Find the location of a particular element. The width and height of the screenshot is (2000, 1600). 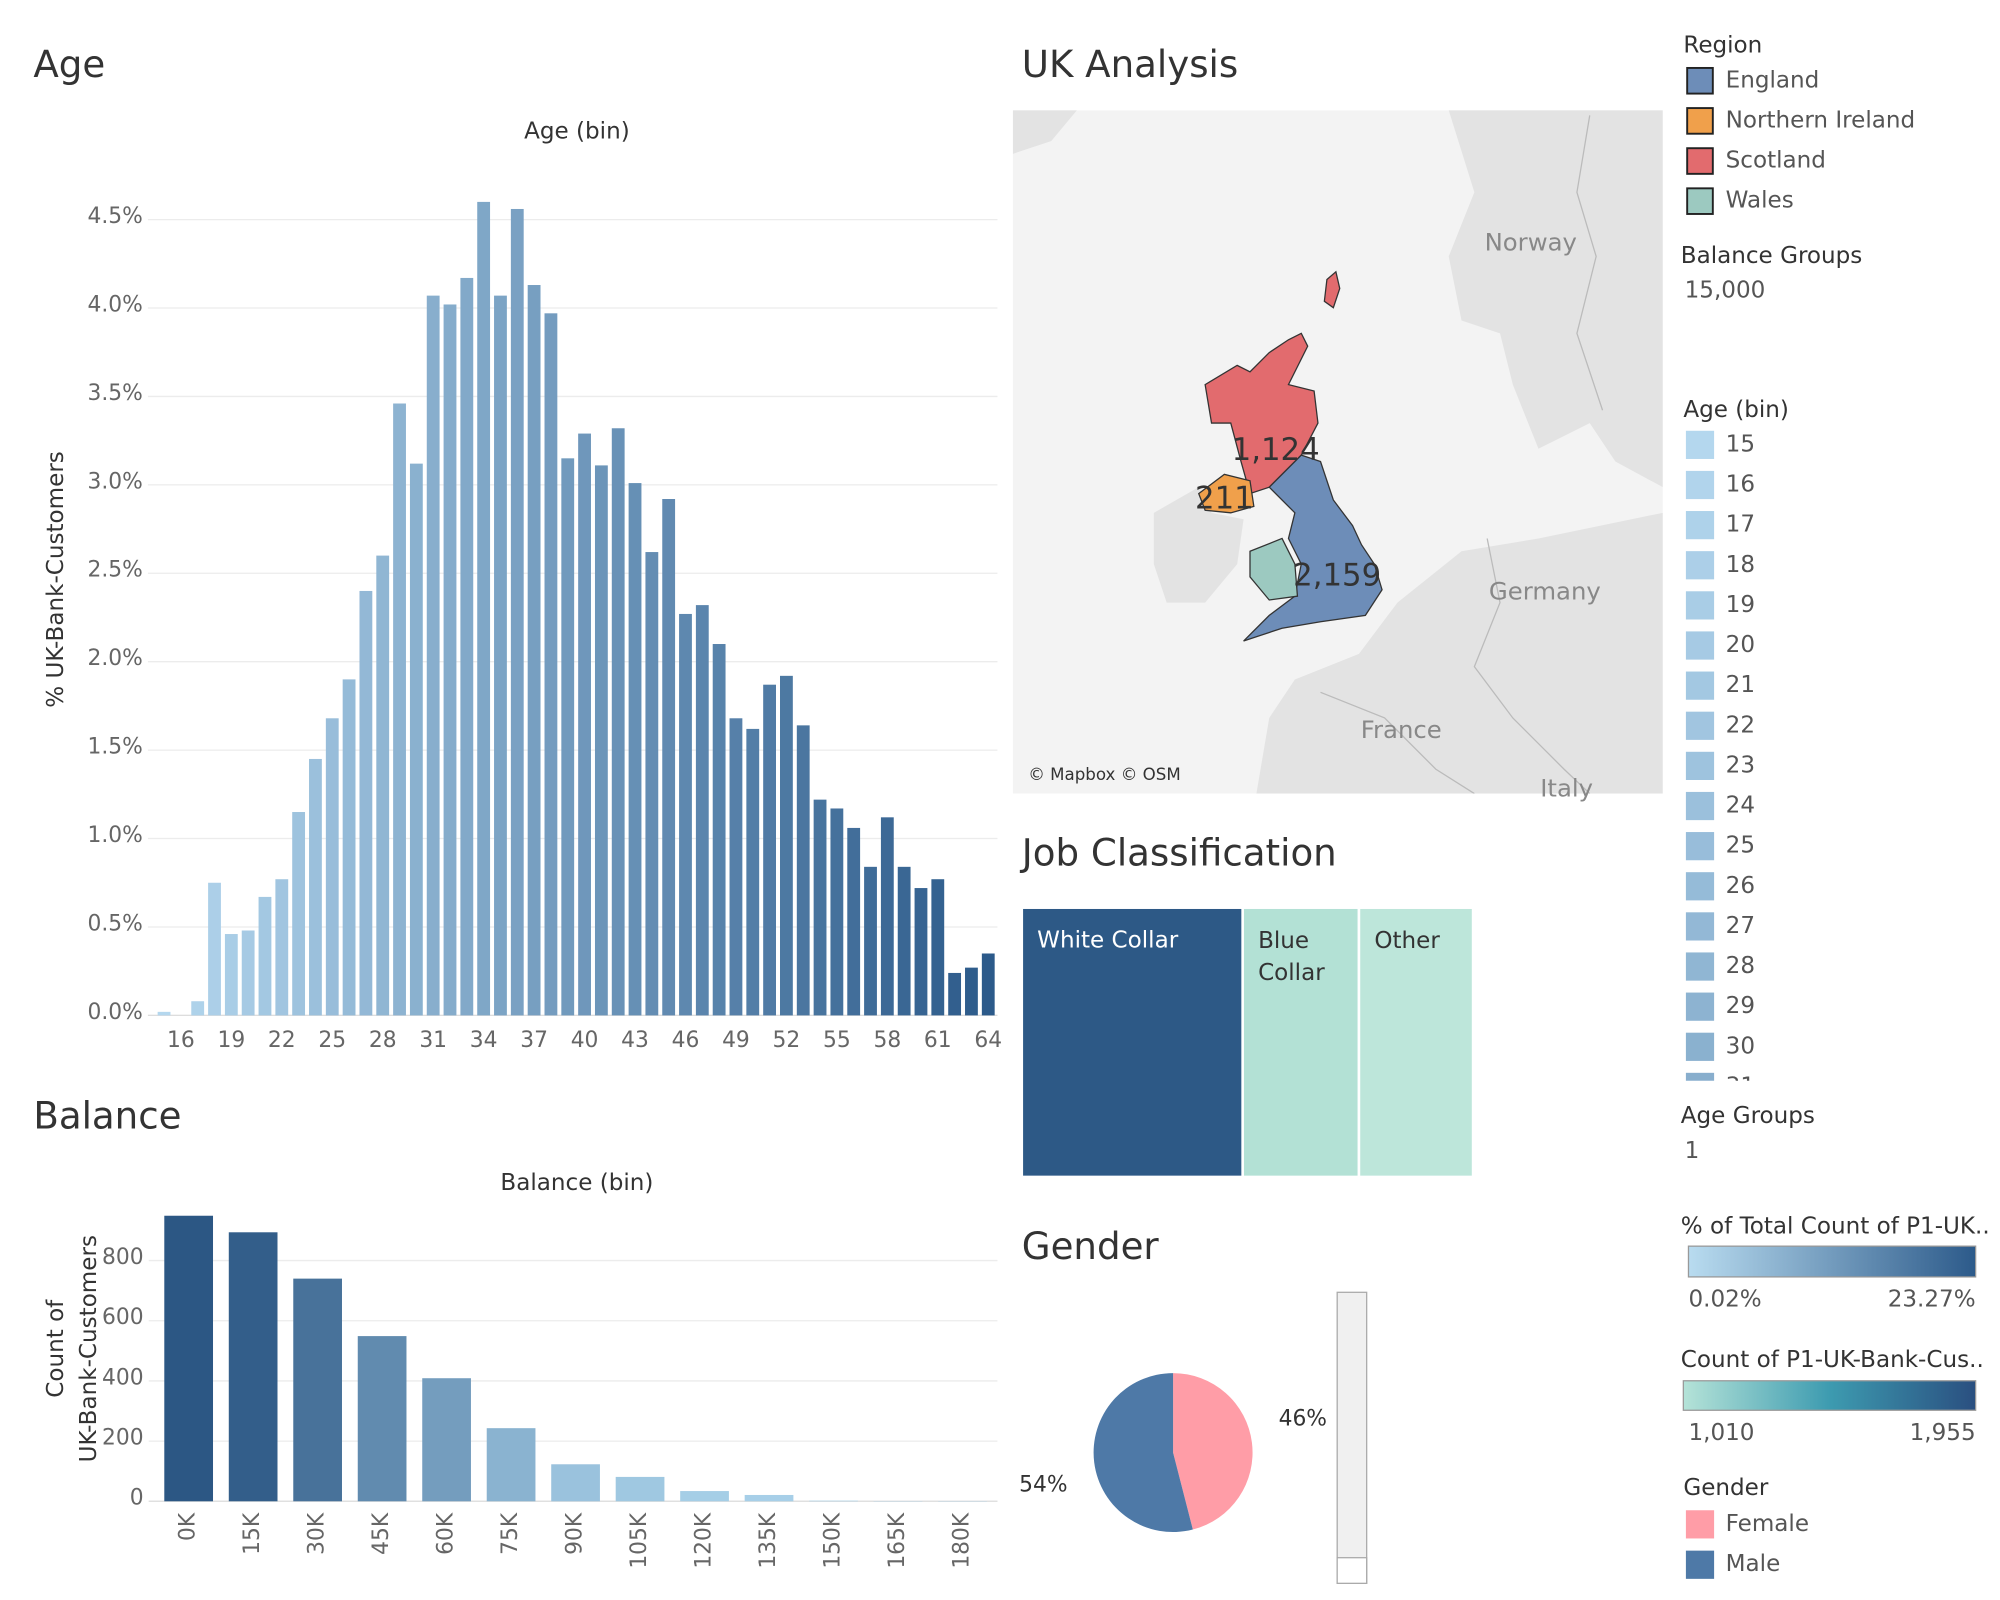

gender-title: Gender is located at coordinates (1091, 1246).